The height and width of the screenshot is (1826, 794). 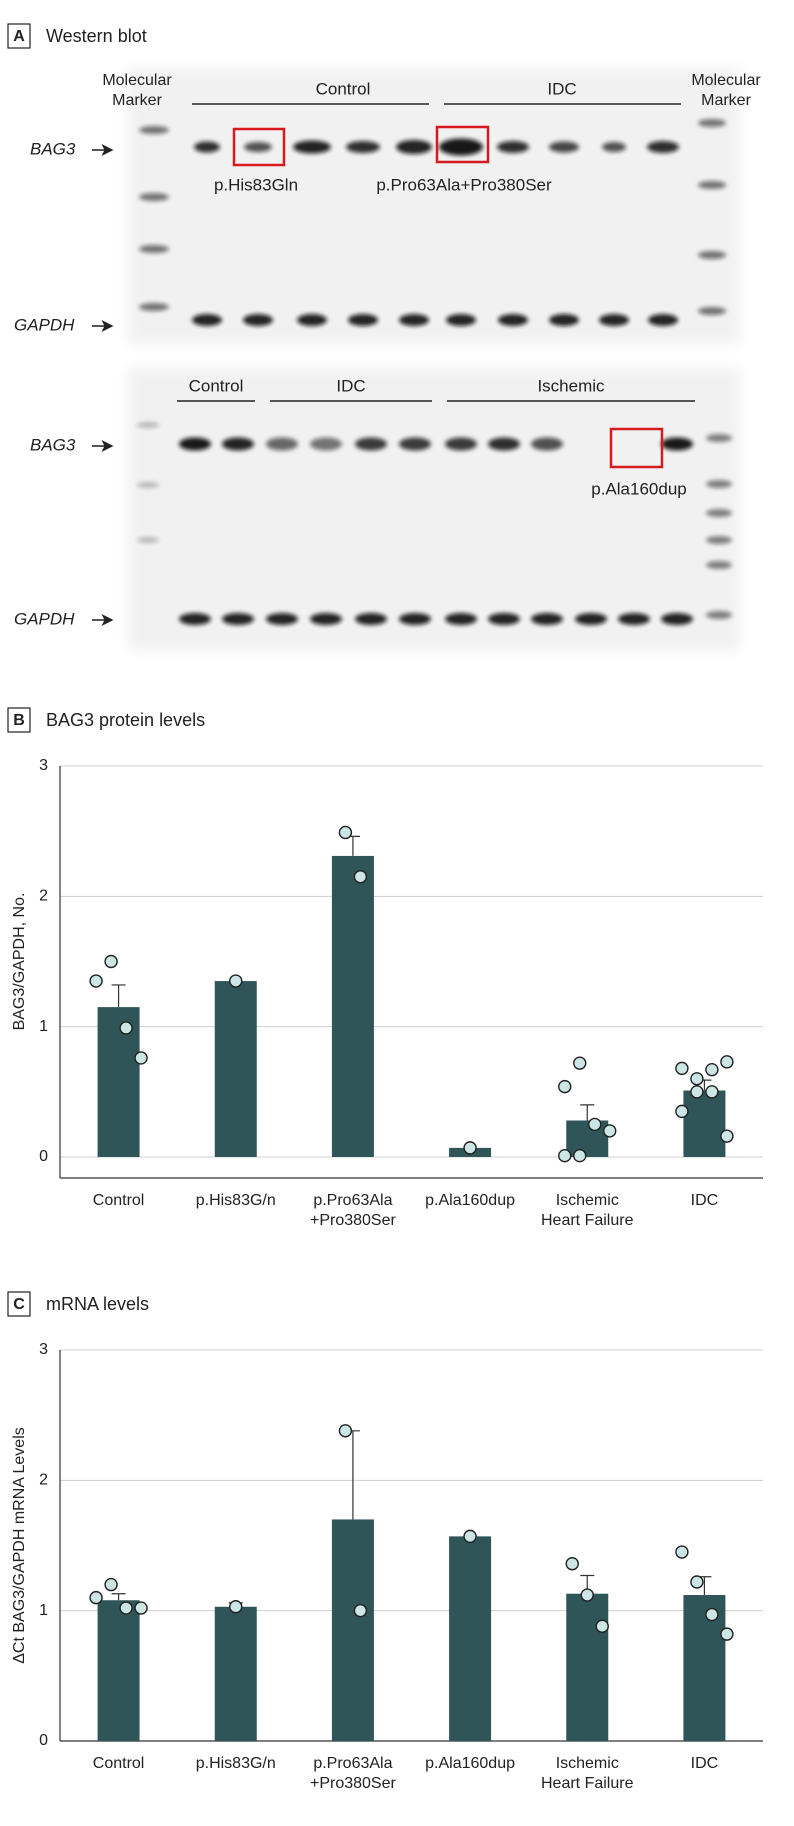 I want to click on marker-label: Molecular Marker, so click(x=137, y=90).